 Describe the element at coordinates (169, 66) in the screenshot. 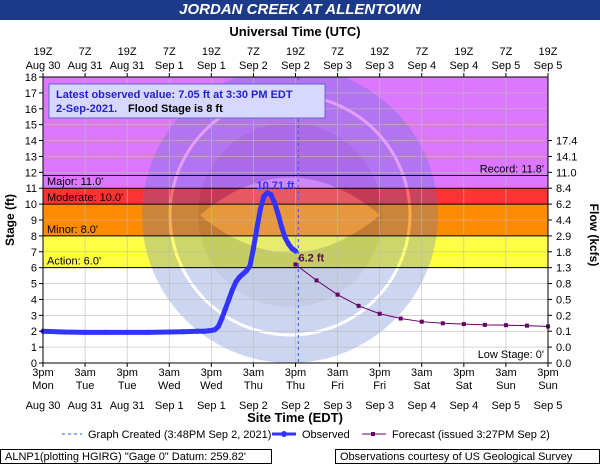

I see `top-tick-date: Sep 1` at that location.